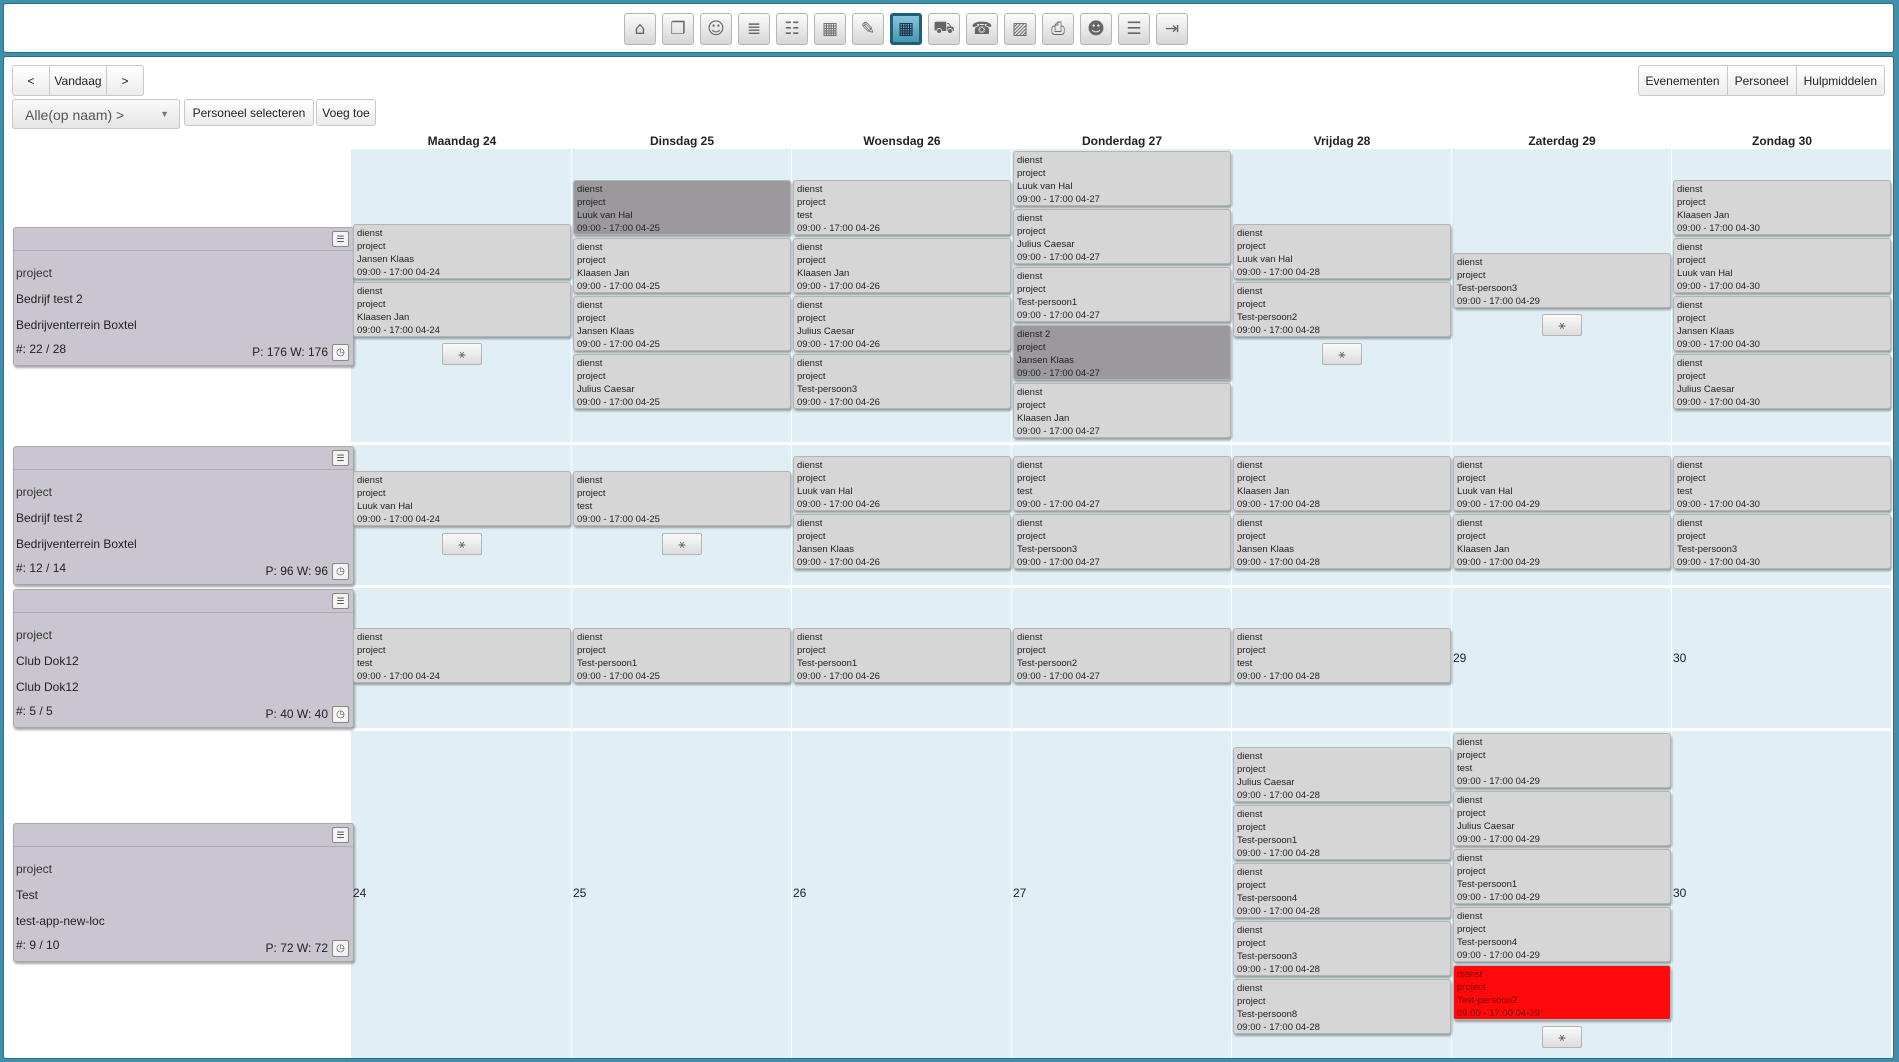 This screenshot has width=1899, height=1062. Describe the element at coordinates (754, 29) in the screenshot. I see `forms-icon: ≣` at that location.